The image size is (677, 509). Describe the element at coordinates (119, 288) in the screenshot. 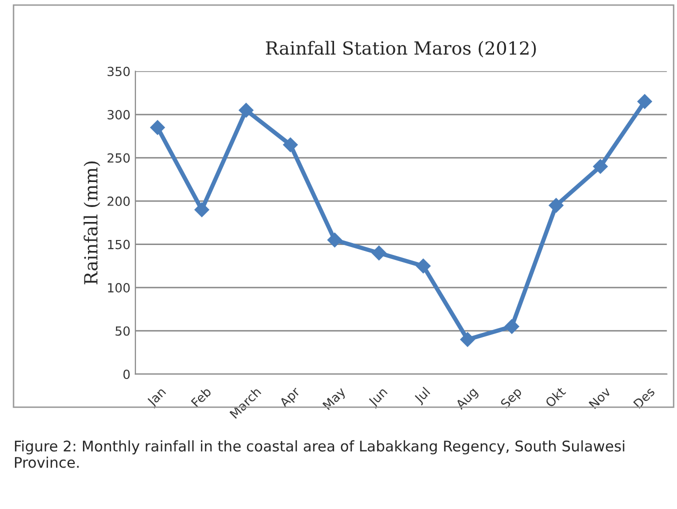

I see `y-tick-label: 100` at that location.